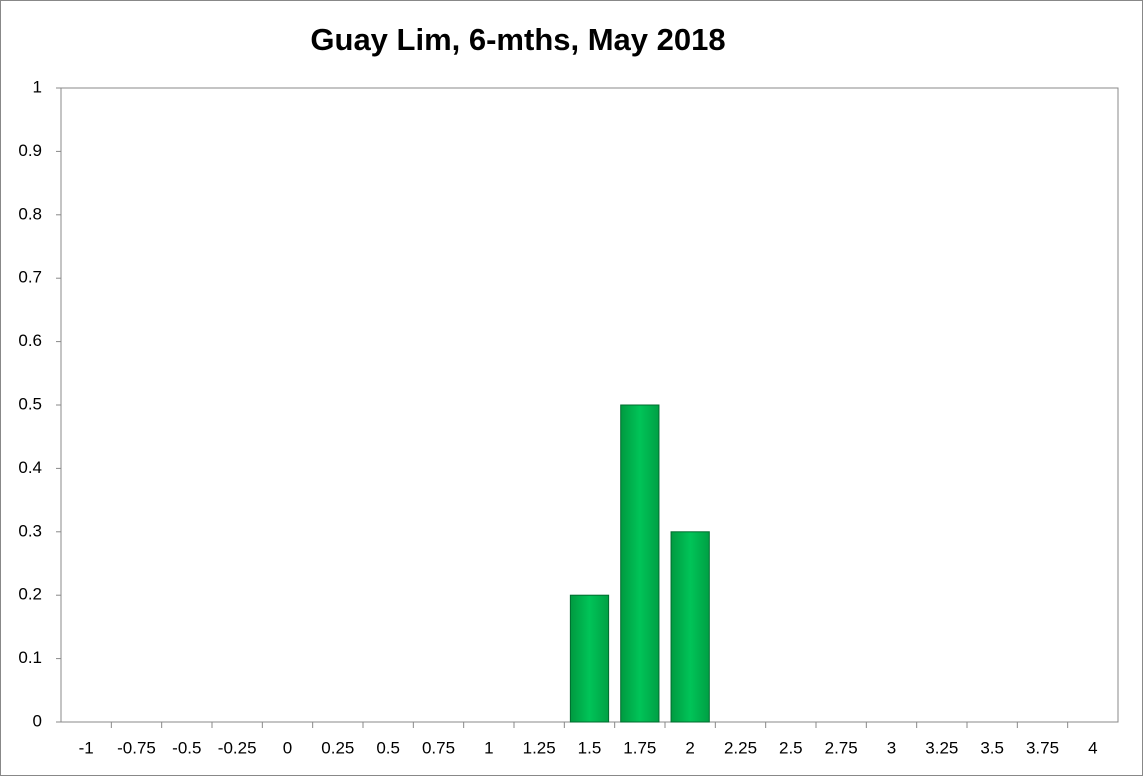 This screenshot has width=1143, height=776. What do you see at coordinates (136, 747) in the screenshot?
I see `x-tick-label: -0.75` at bounding box center [136, 747].